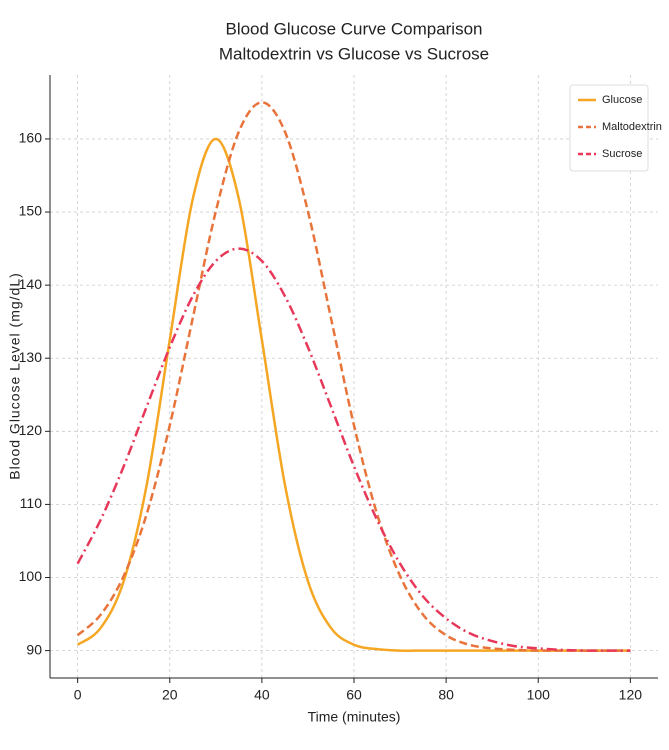  What do you see at coordinates (31, 138) in the screenshot?
I see `y-tick-label: 160` at bounding box center [31, 138].